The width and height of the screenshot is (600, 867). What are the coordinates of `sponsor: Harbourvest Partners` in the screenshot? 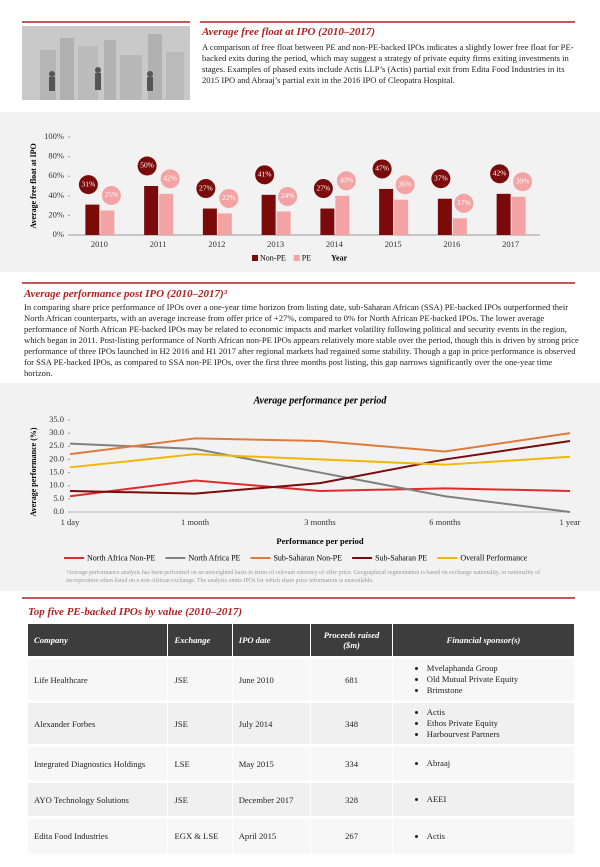 It's located at (497, 734).